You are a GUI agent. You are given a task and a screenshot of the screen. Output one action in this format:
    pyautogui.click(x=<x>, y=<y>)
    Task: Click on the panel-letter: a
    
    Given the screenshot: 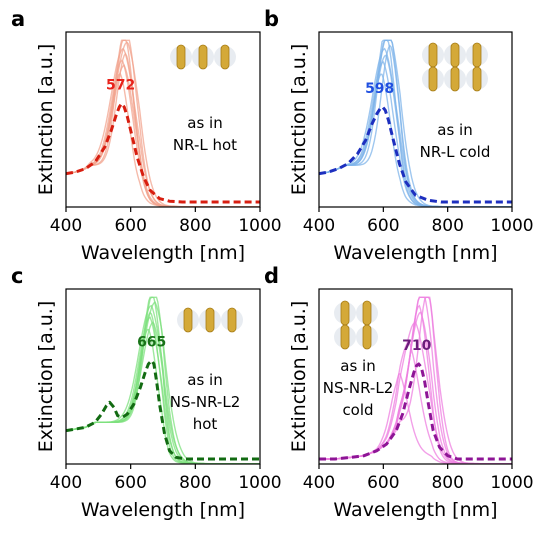 What is the action you would take?
    pyautogui.click(x=18, y=19)
    